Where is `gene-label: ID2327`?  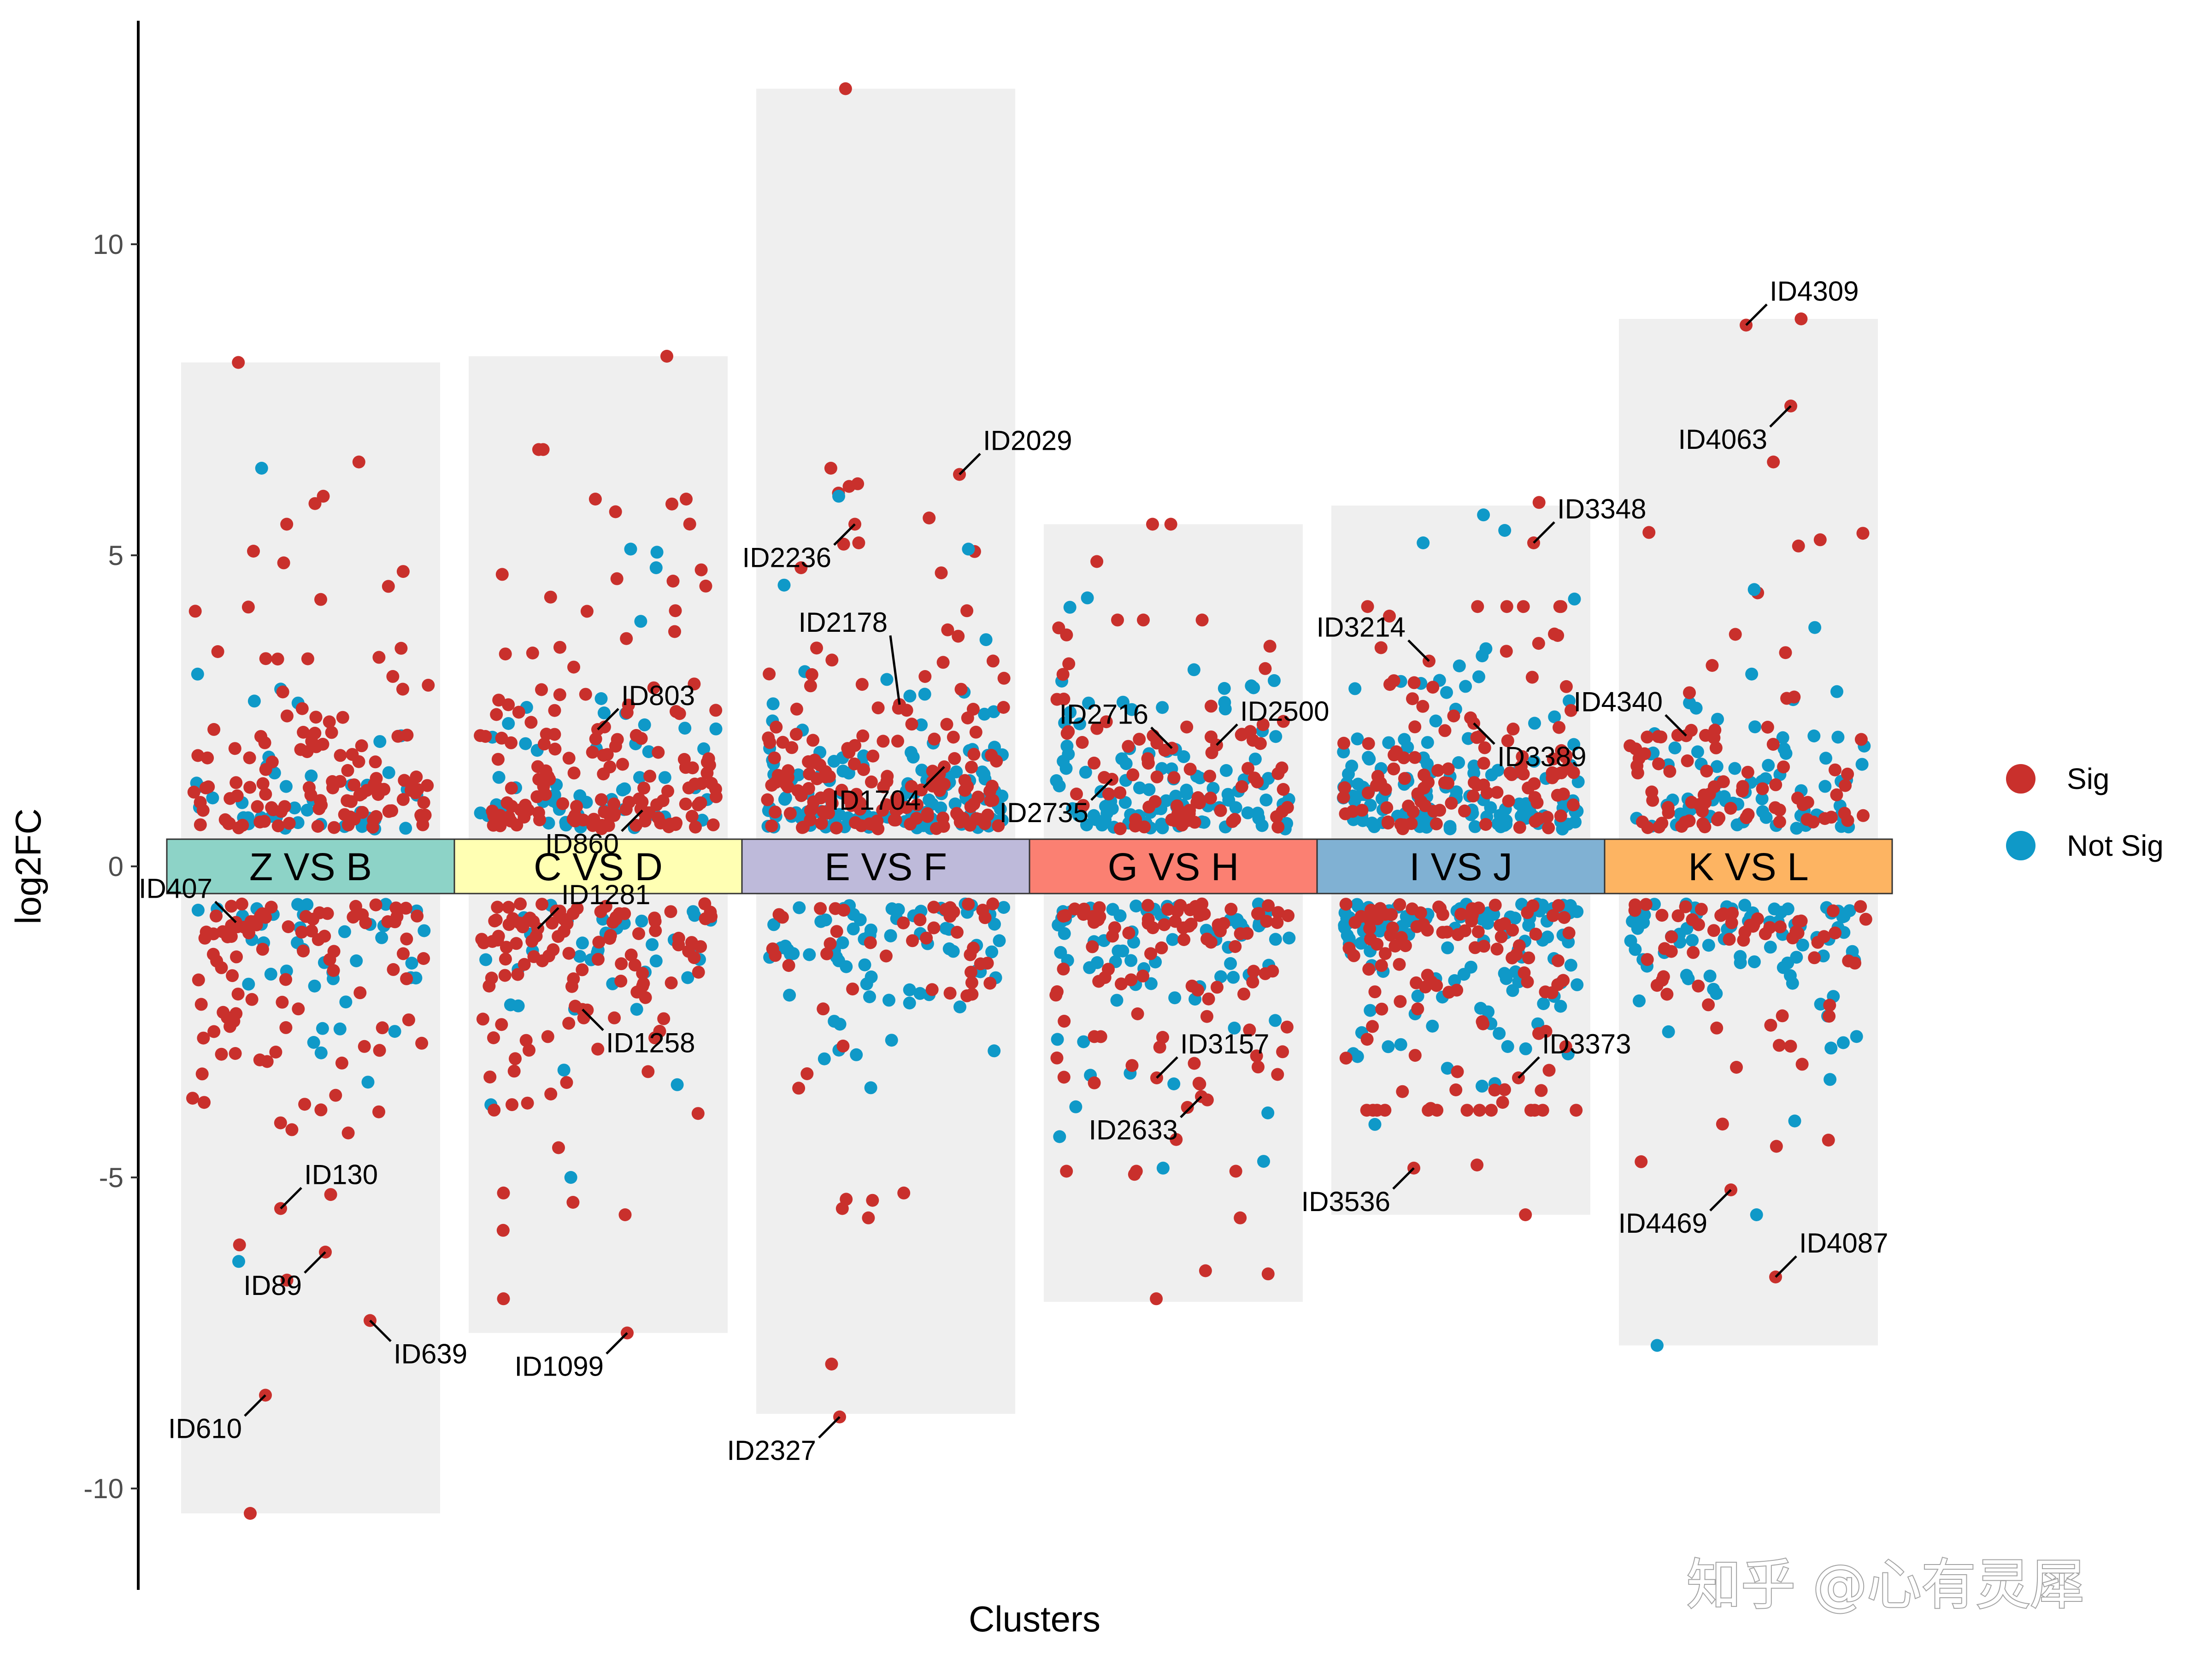
gene-label: ID2327 is located at coordinates (771, 1450).